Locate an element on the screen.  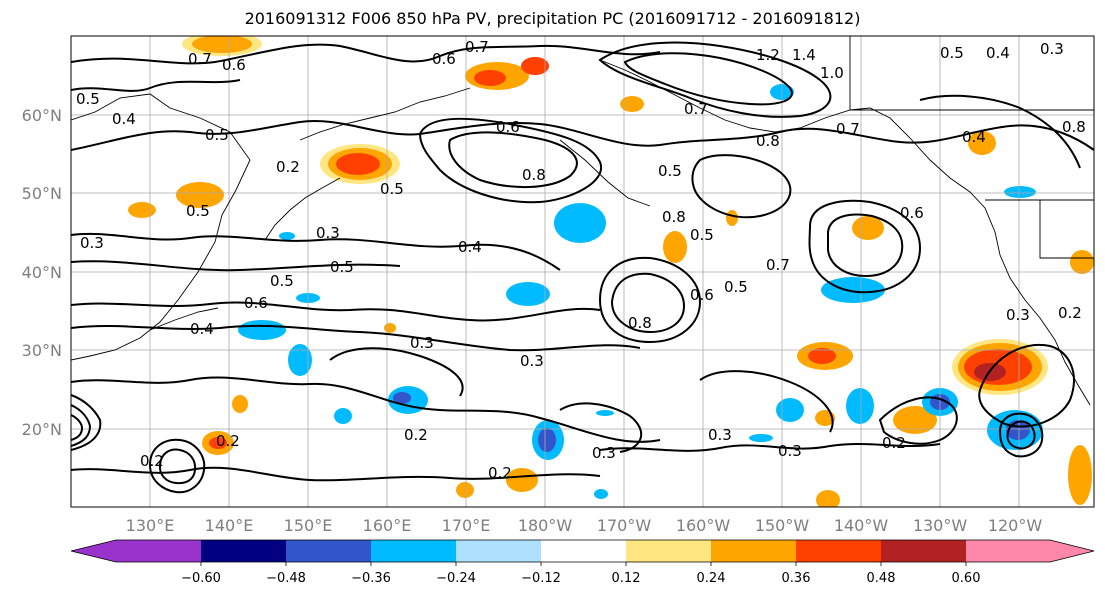
lon-label: 130°E is located at coordinates (150, 525).